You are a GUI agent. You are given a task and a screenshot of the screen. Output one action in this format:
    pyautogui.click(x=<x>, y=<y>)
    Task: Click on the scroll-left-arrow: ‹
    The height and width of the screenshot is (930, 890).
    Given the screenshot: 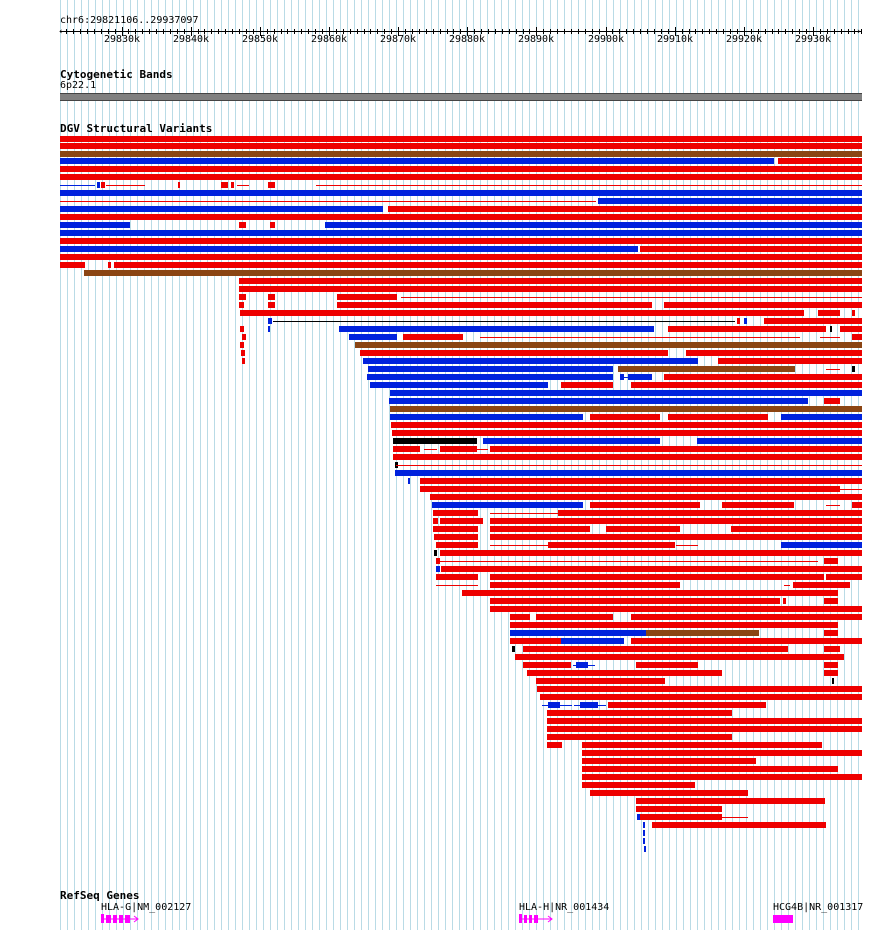 What is the action you would take?
    pyautogui.click(x=61, y=32)
    